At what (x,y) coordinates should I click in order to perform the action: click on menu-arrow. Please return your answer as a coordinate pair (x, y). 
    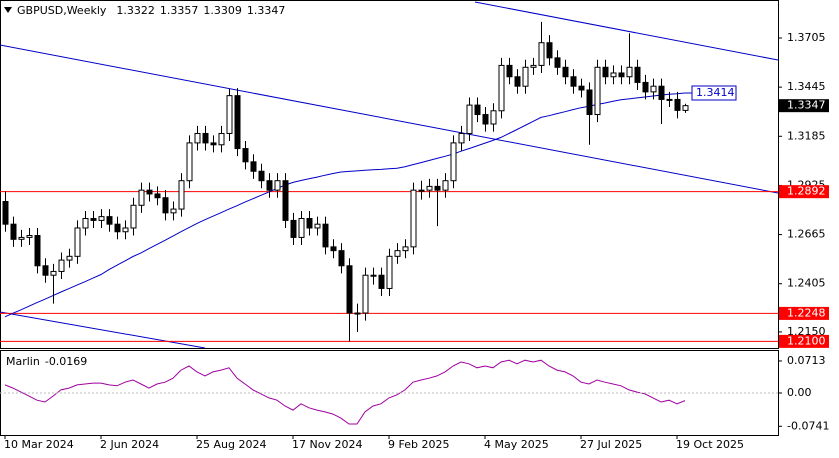
    Looking at the image, I should click on (8, 10).